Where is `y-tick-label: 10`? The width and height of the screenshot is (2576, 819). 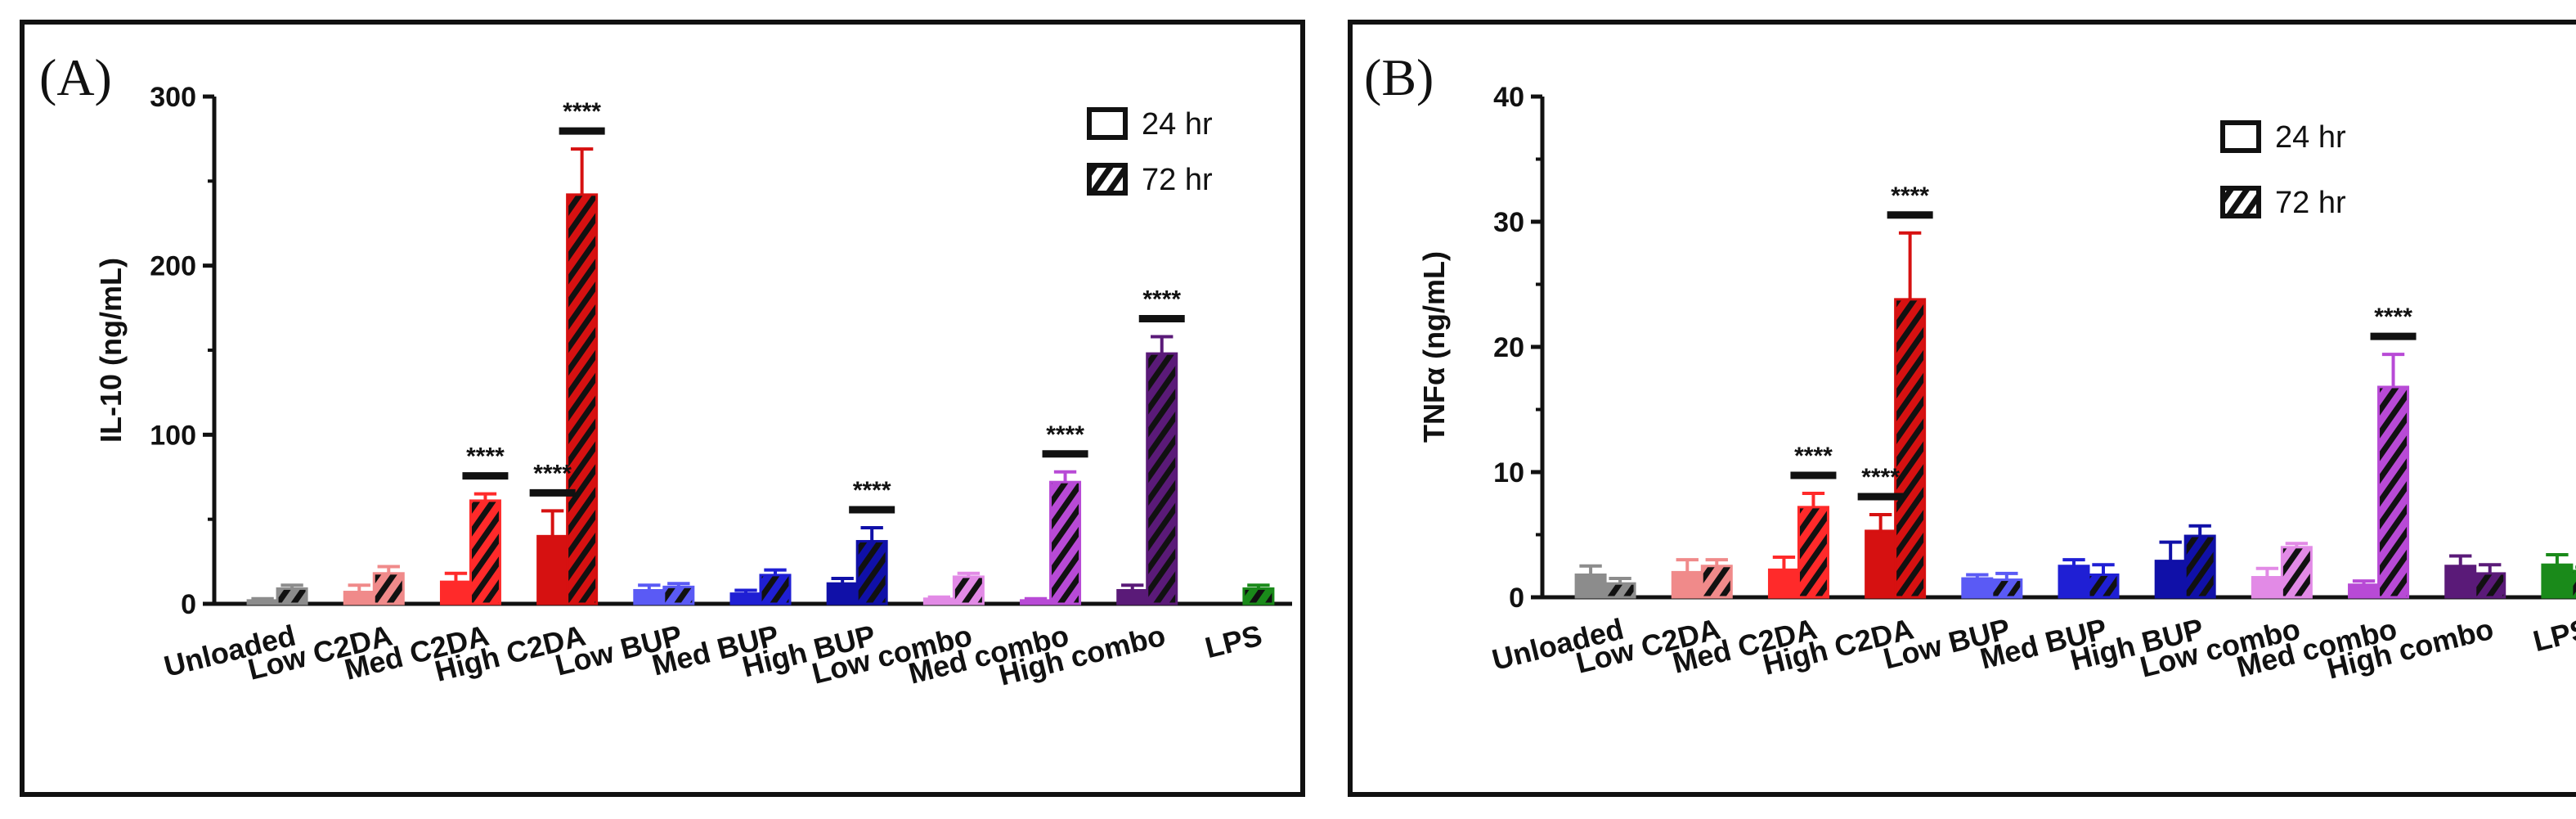 y-tick-label: 10 is located at coordinates (1508, 473).